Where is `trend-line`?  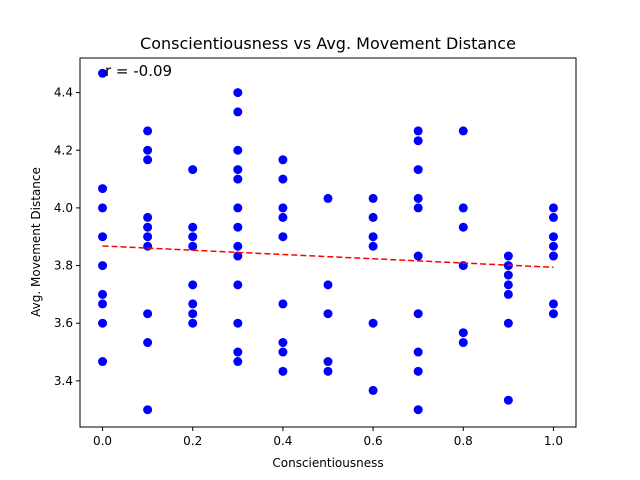 trend-line is located at coordinates (328, 257).